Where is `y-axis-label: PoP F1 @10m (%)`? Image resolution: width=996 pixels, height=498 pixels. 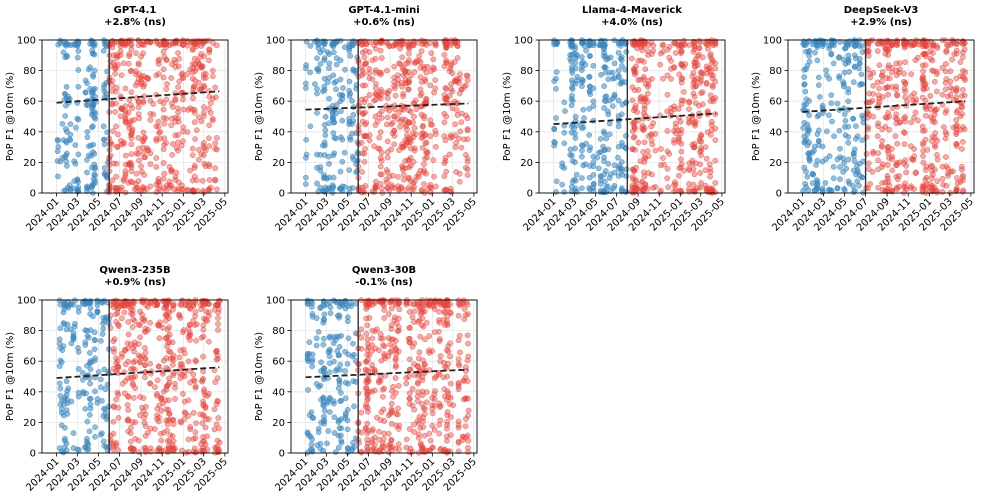
y-axis-label: PoP F1 @10m (%) is located at coordinates (259, 376).